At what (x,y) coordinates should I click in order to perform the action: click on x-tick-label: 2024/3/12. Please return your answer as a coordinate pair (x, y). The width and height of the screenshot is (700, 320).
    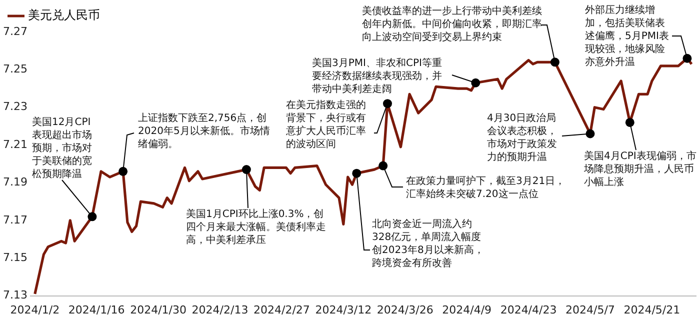
    Looking at the image, I should click on (343, 309).